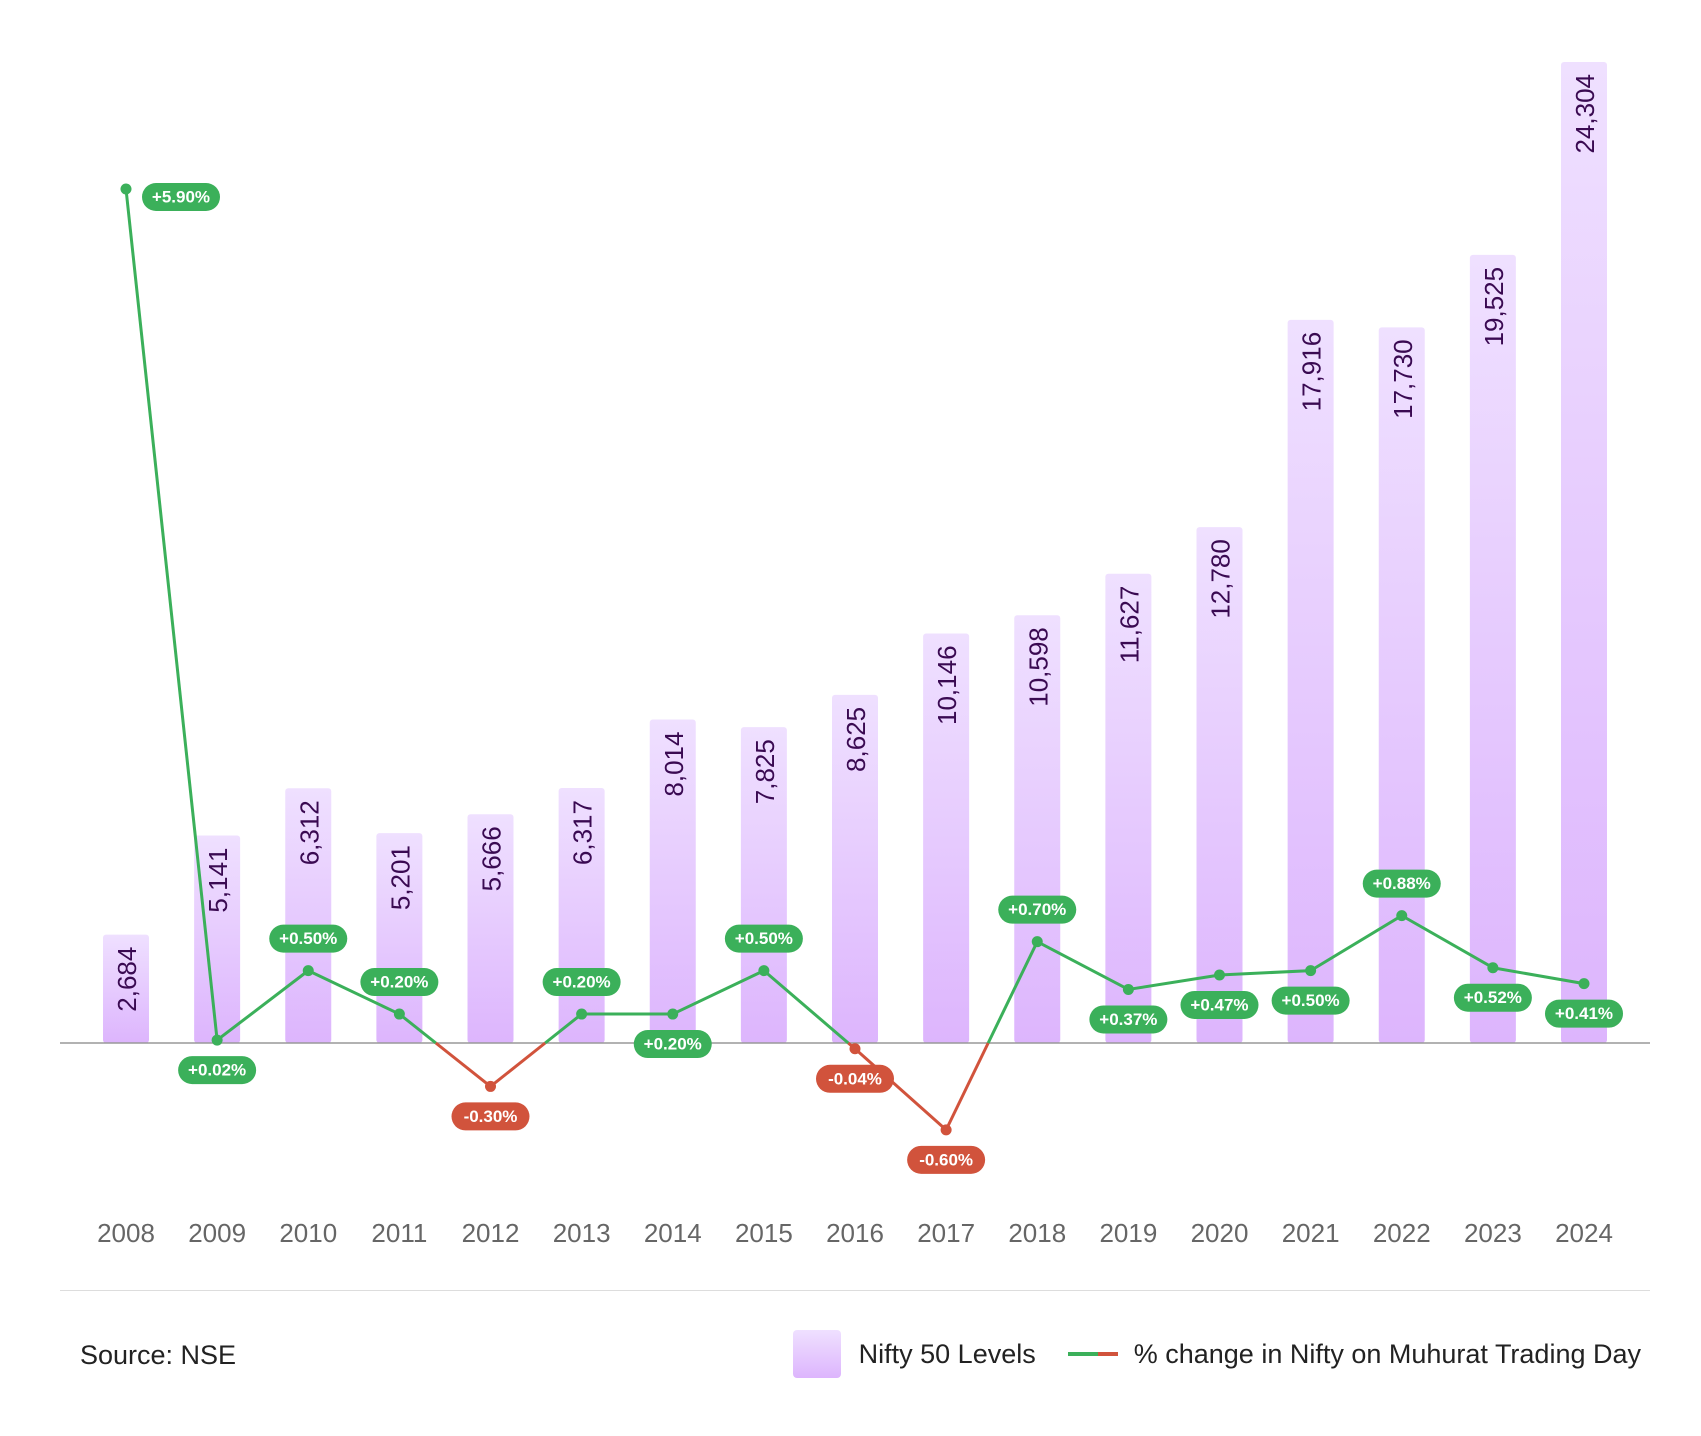 The width and height of the screenshot is (1701, 1436). I want to click on line-label-bg-2014, so click(672, 1044).